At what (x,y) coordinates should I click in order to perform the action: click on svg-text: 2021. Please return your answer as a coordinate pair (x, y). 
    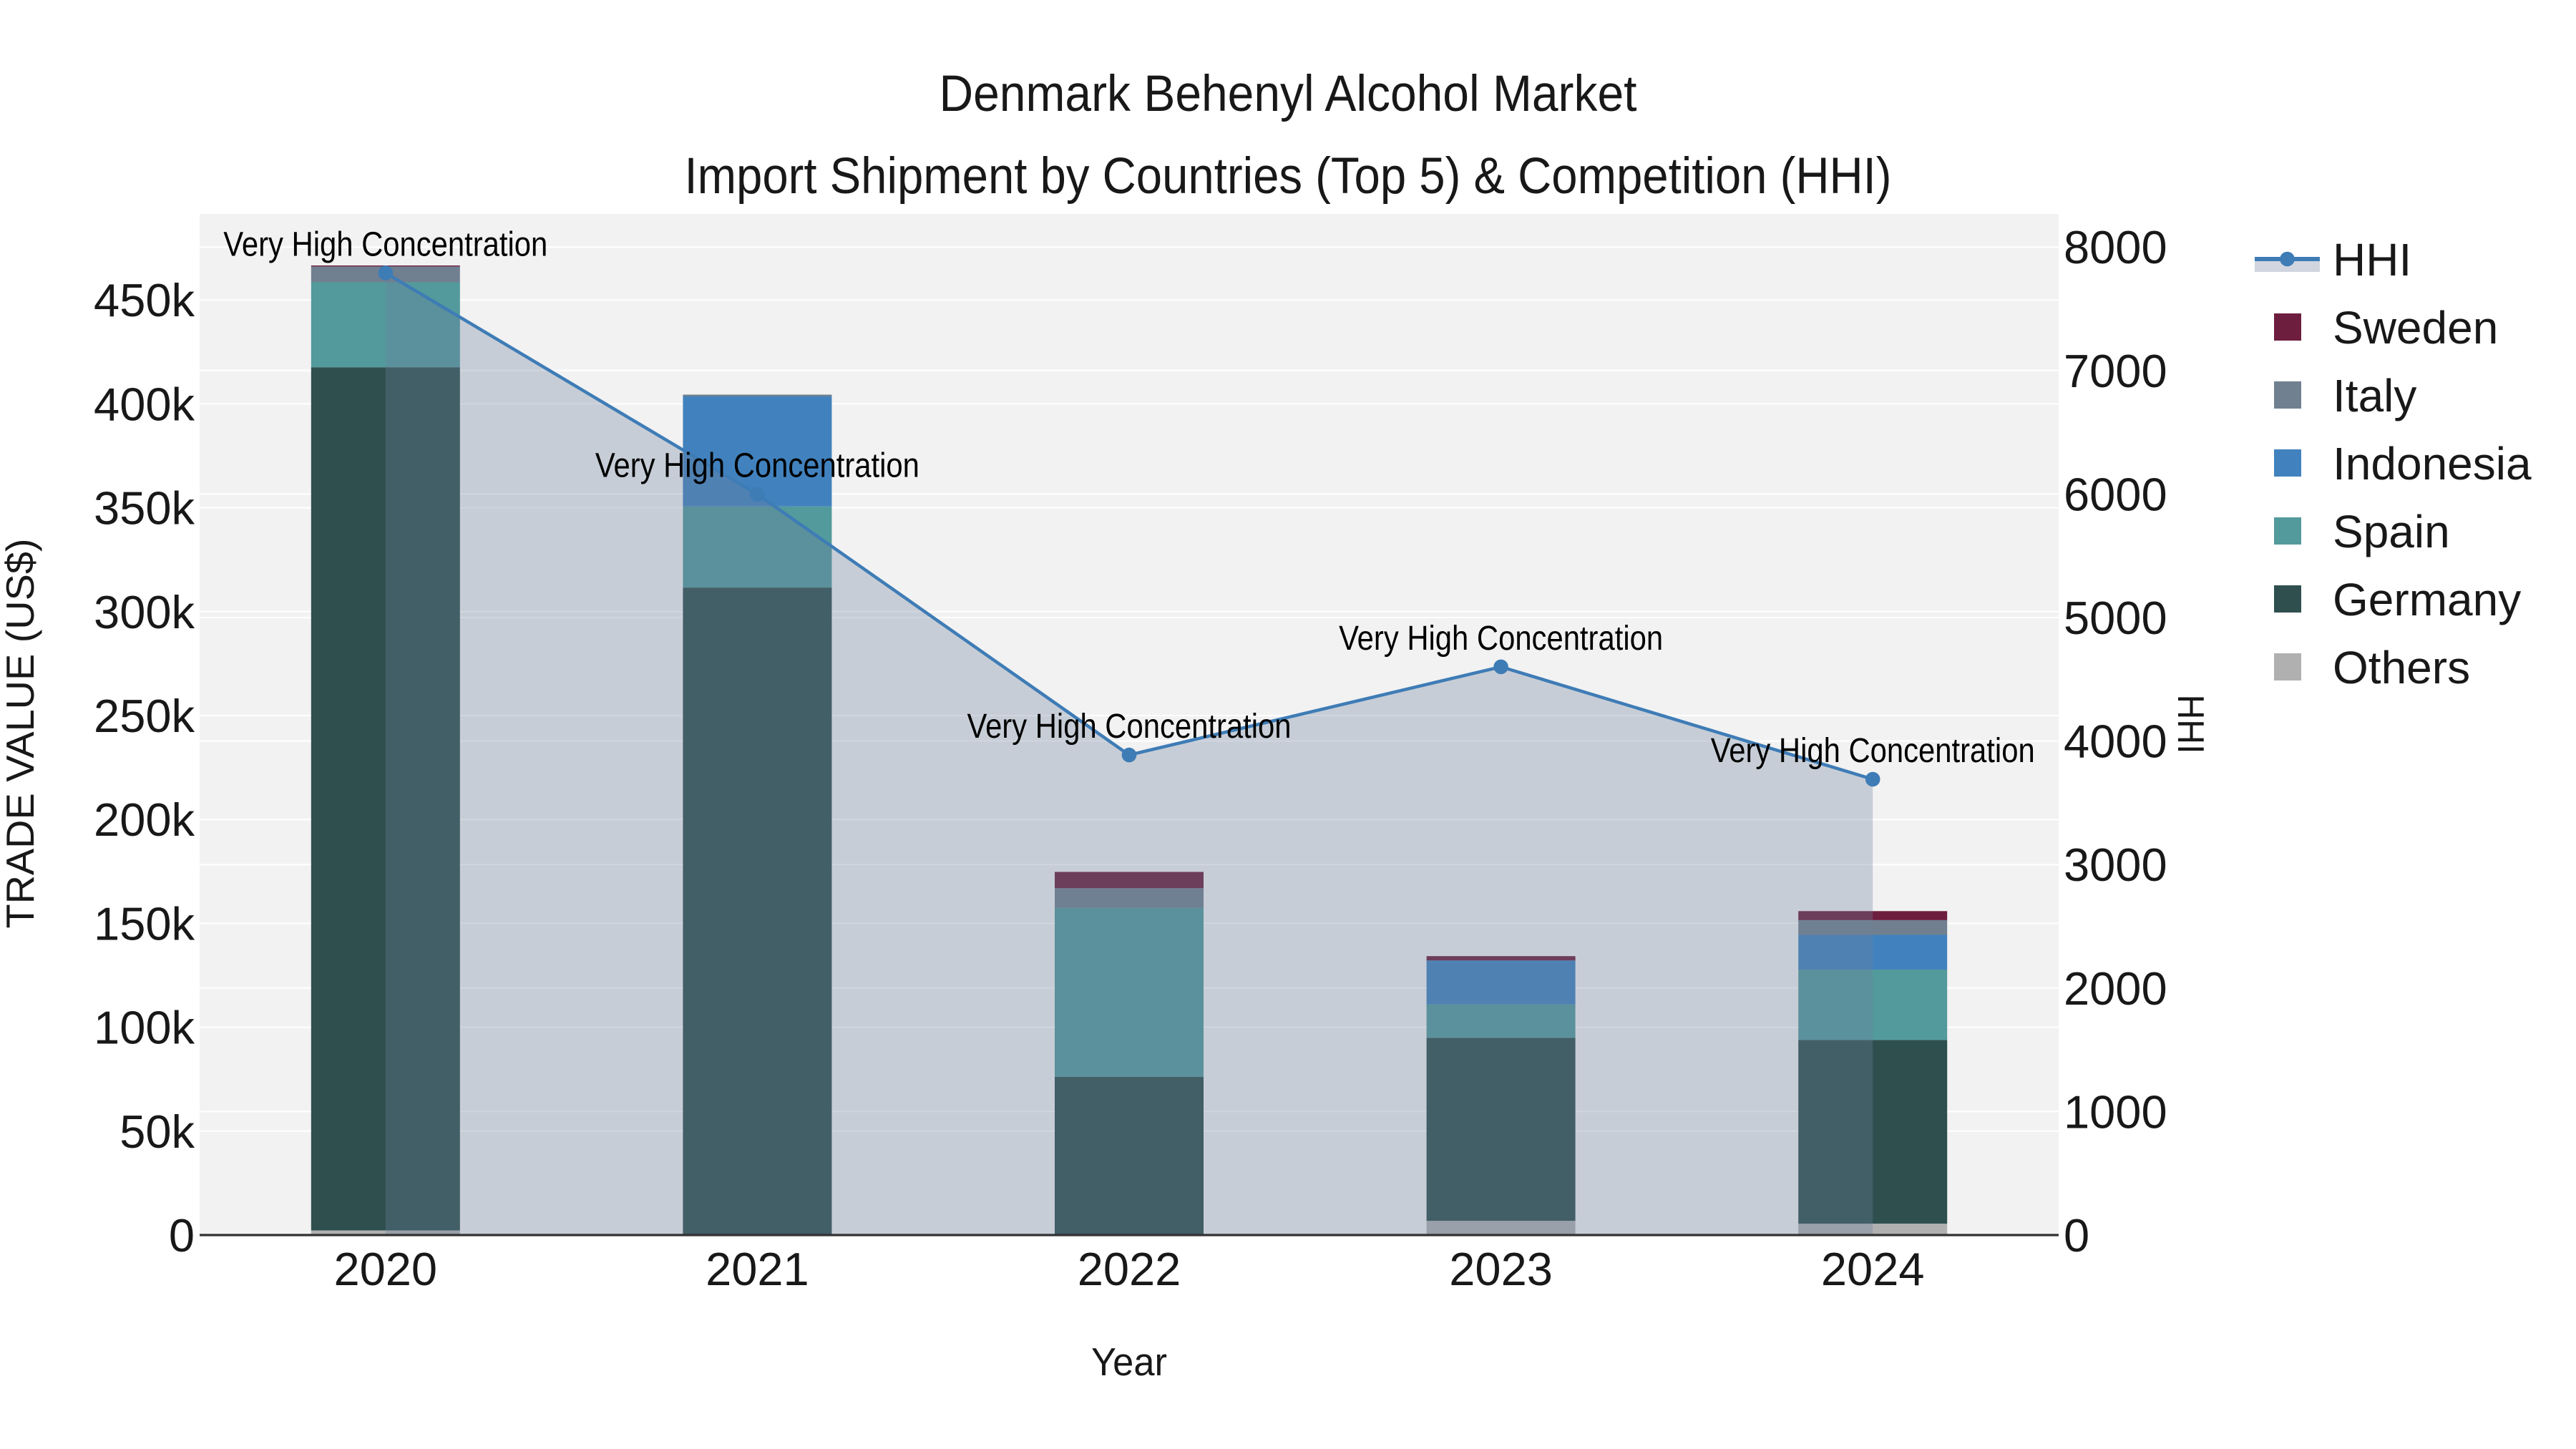
    Looking at the image, I should click on (757, 1269).